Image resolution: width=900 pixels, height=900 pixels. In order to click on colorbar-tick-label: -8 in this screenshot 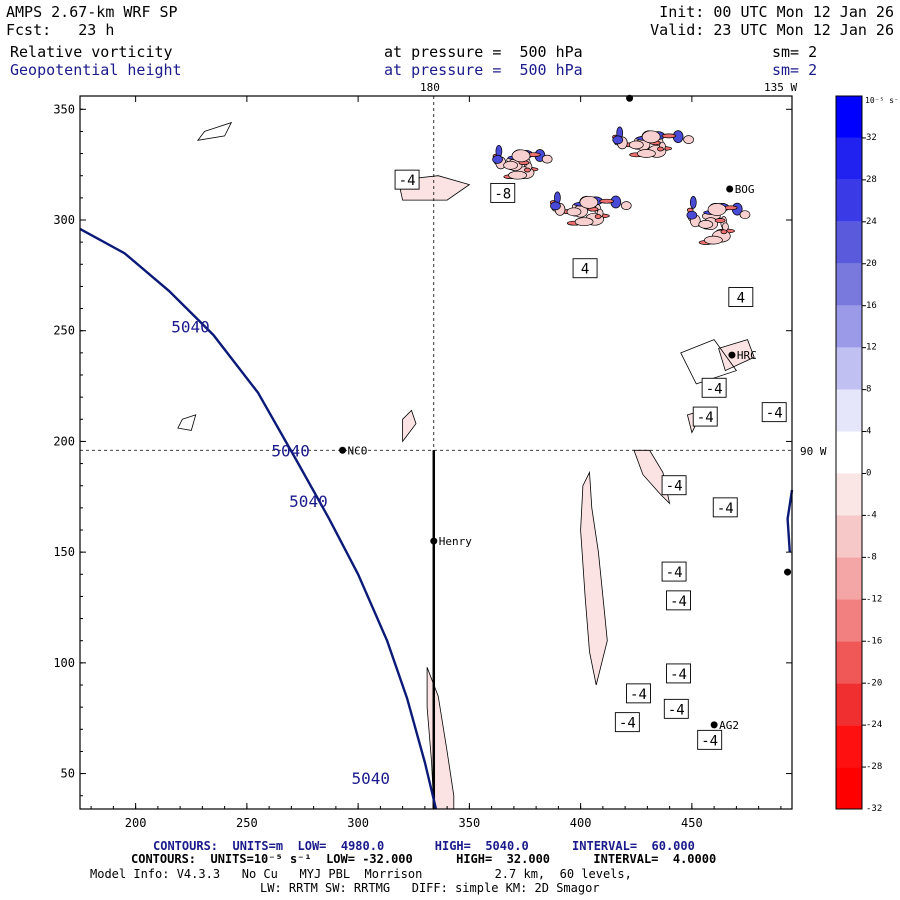, I will do `click(871, 557)`.